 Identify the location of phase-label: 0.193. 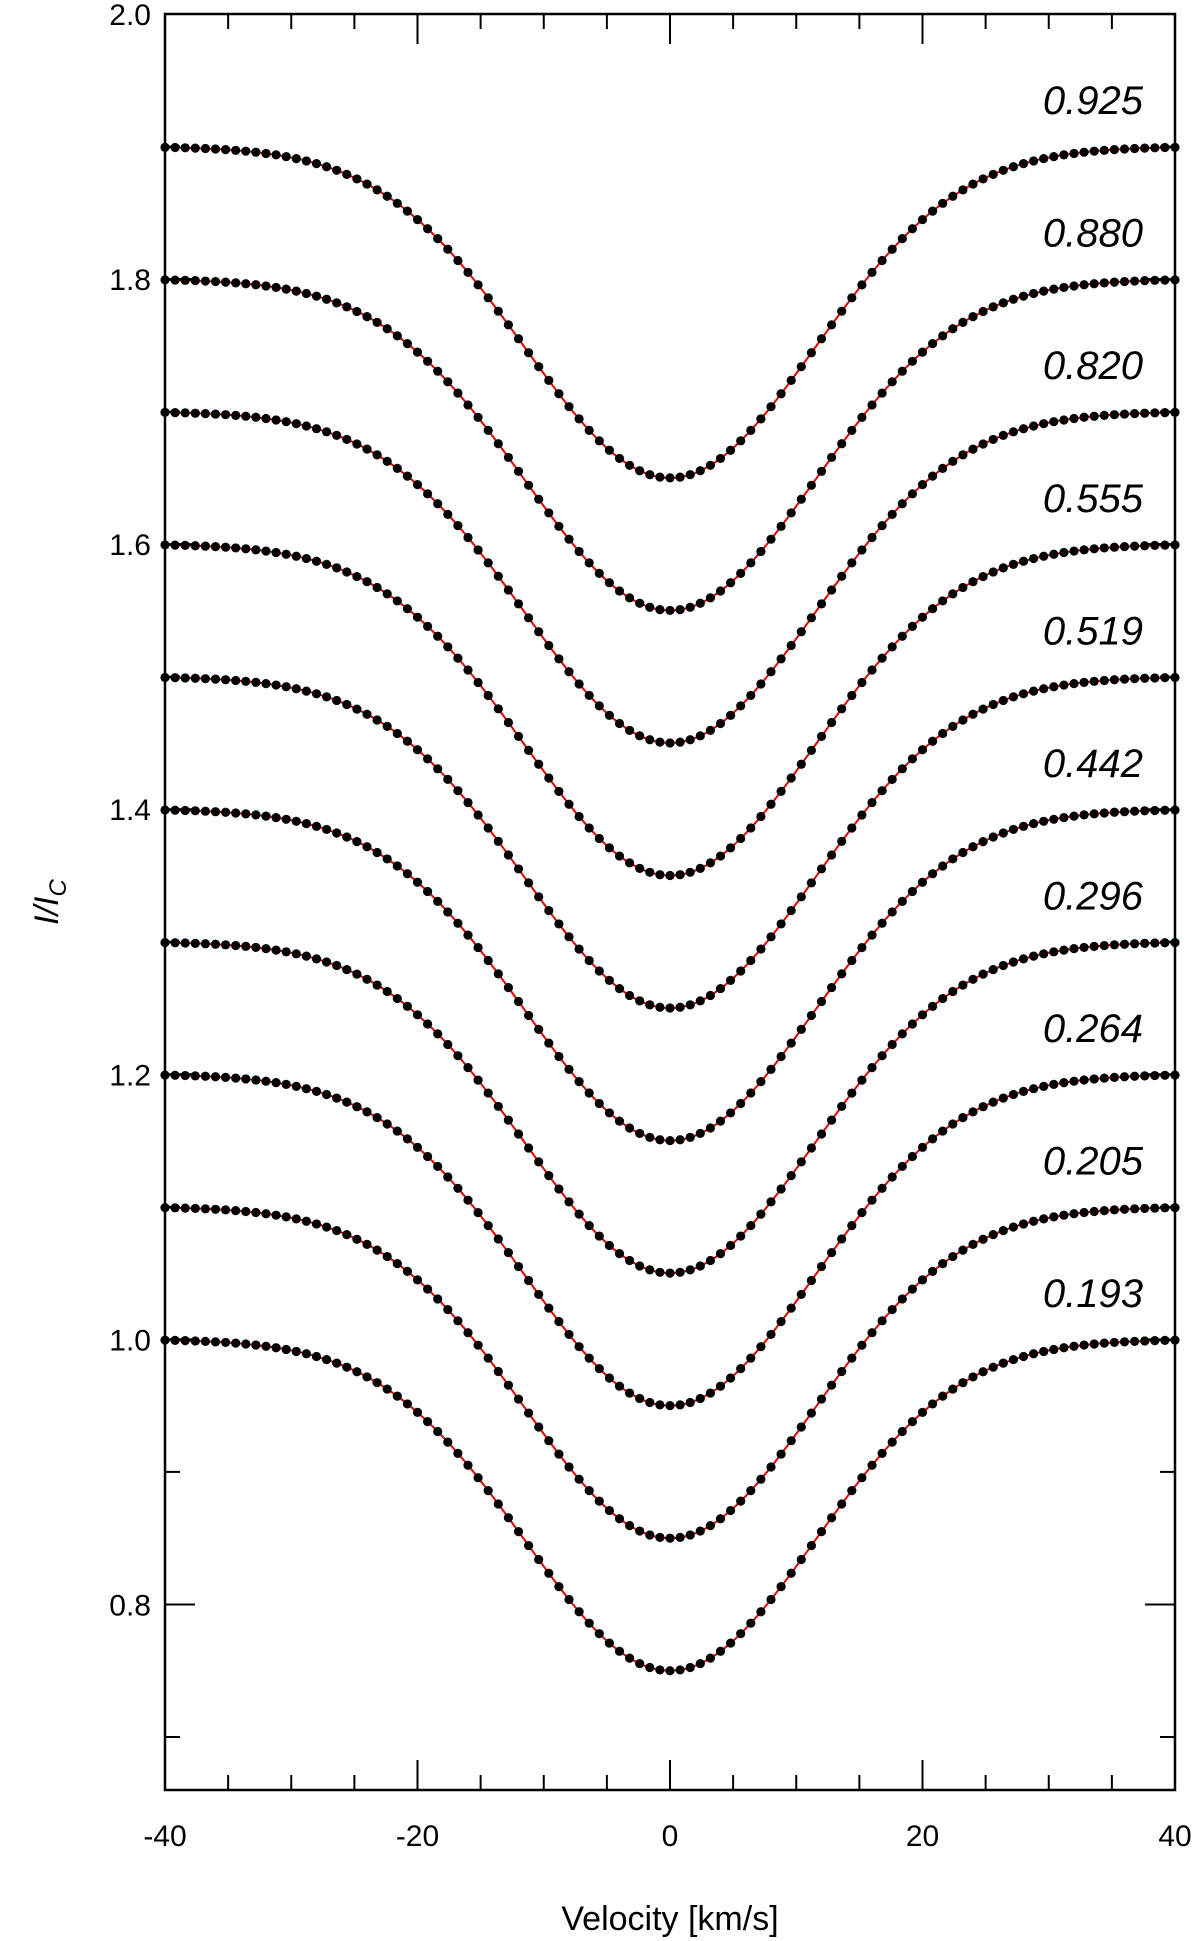
(1093, 1294).